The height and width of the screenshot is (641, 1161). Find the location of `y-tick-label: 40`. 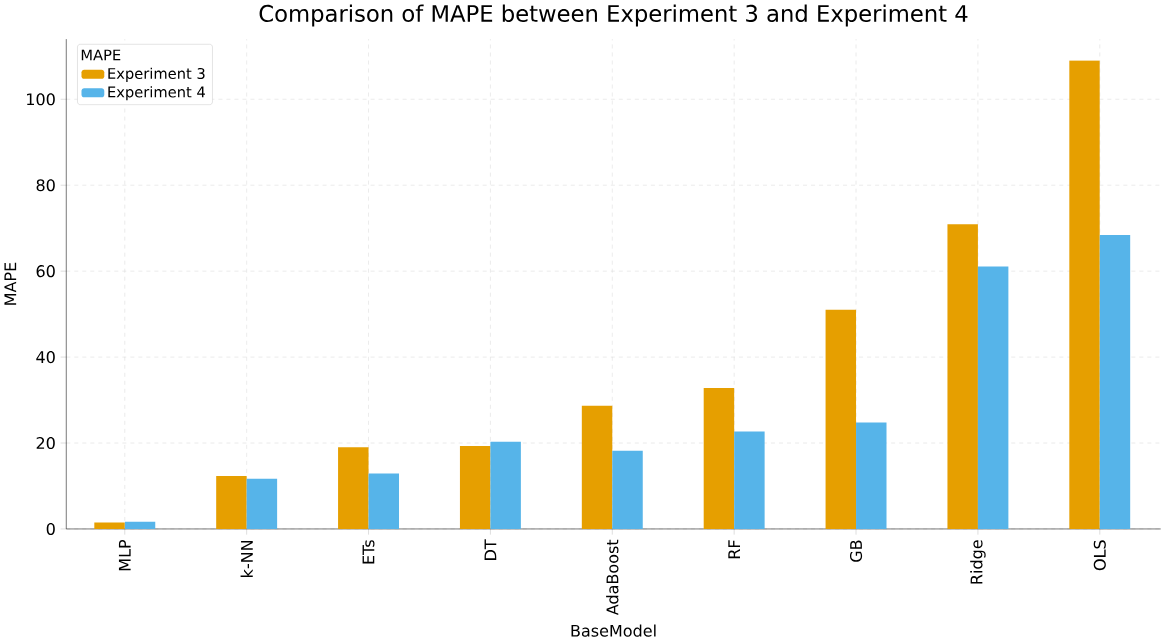

y-tick-label: 40 is located at coordinates (45, 357).